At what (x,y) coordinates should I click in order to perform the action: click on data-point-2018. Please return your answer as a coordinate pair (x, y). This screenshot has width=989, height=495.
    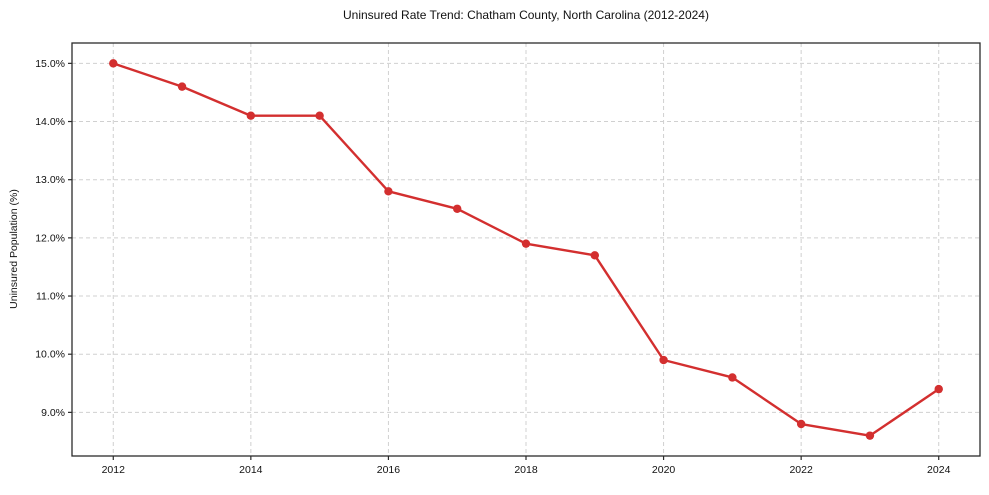
    Looking at the image, I should click on (526, 243).